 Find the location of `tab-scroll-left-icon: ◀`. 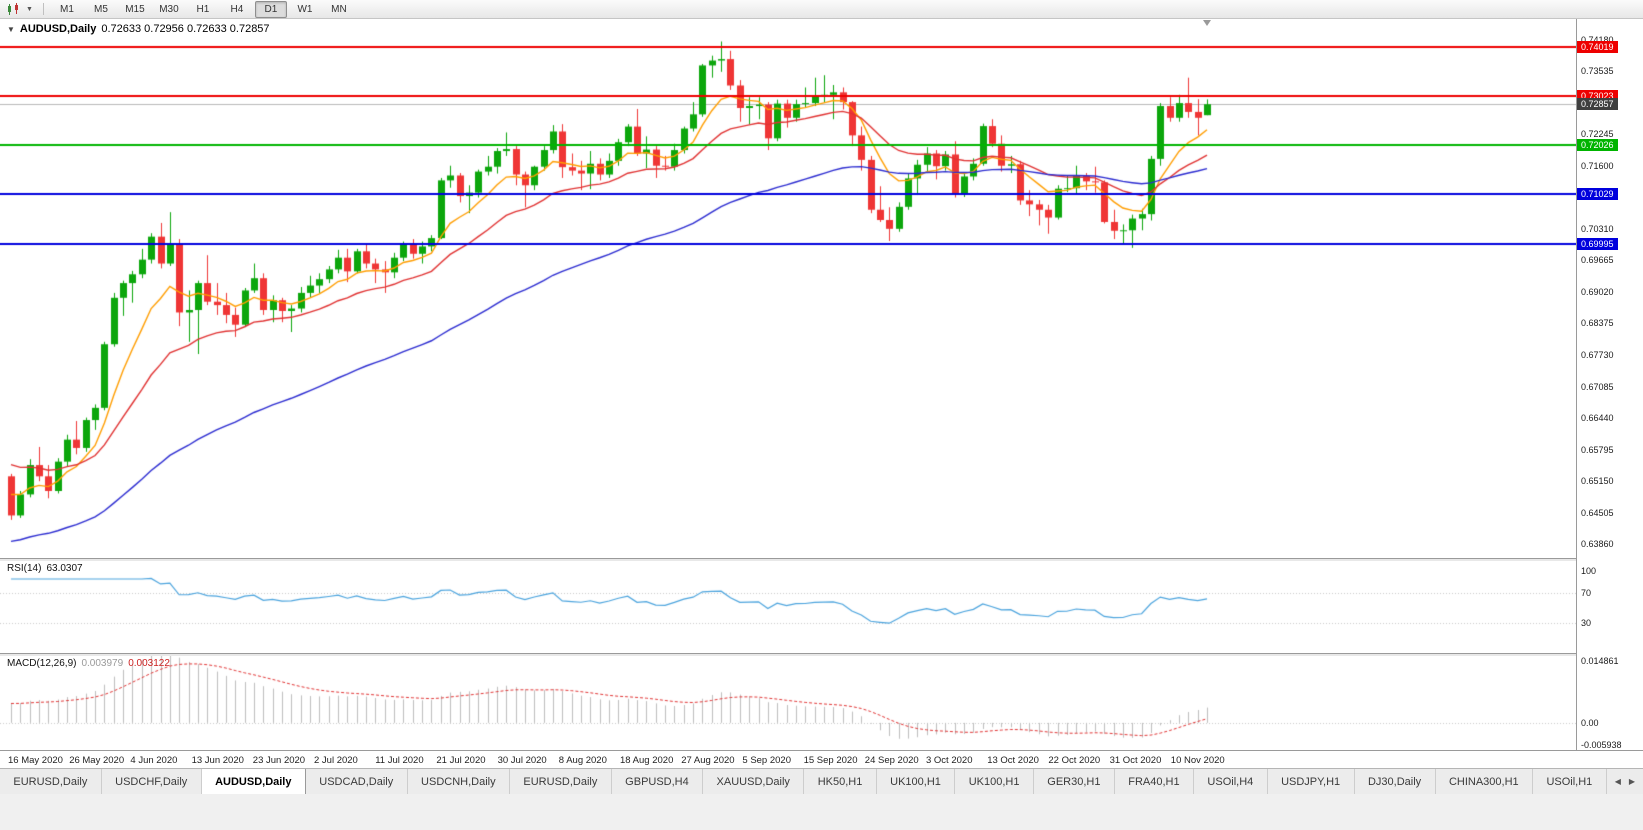

tab-scroll-left-icon: ◀ is located at coordinates (1617, 781).